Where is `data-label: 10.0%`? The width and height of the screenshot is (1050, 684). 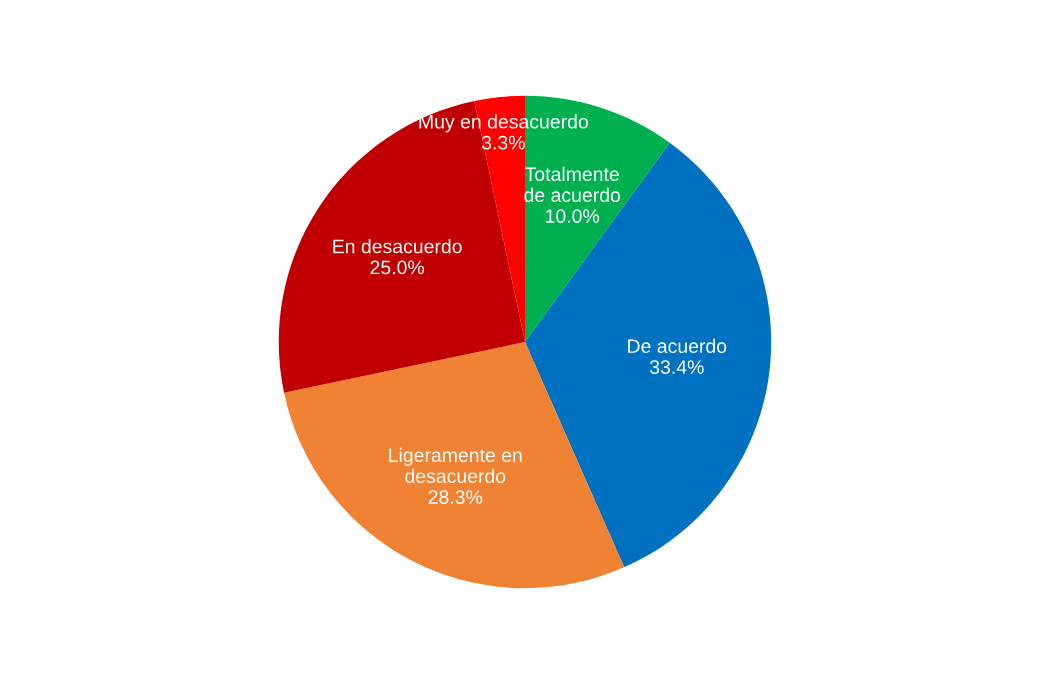
data-label: 10.0% is located at coordinates (573, 216).